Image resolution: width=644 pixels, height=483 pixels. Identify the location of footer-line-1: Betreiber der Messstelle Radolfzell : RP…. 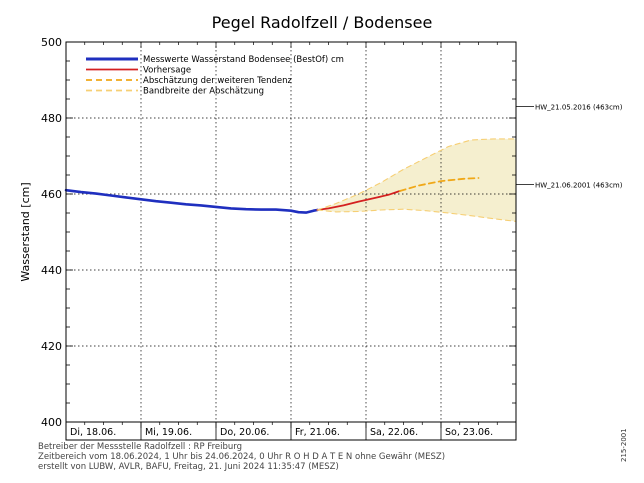
(140, 447).